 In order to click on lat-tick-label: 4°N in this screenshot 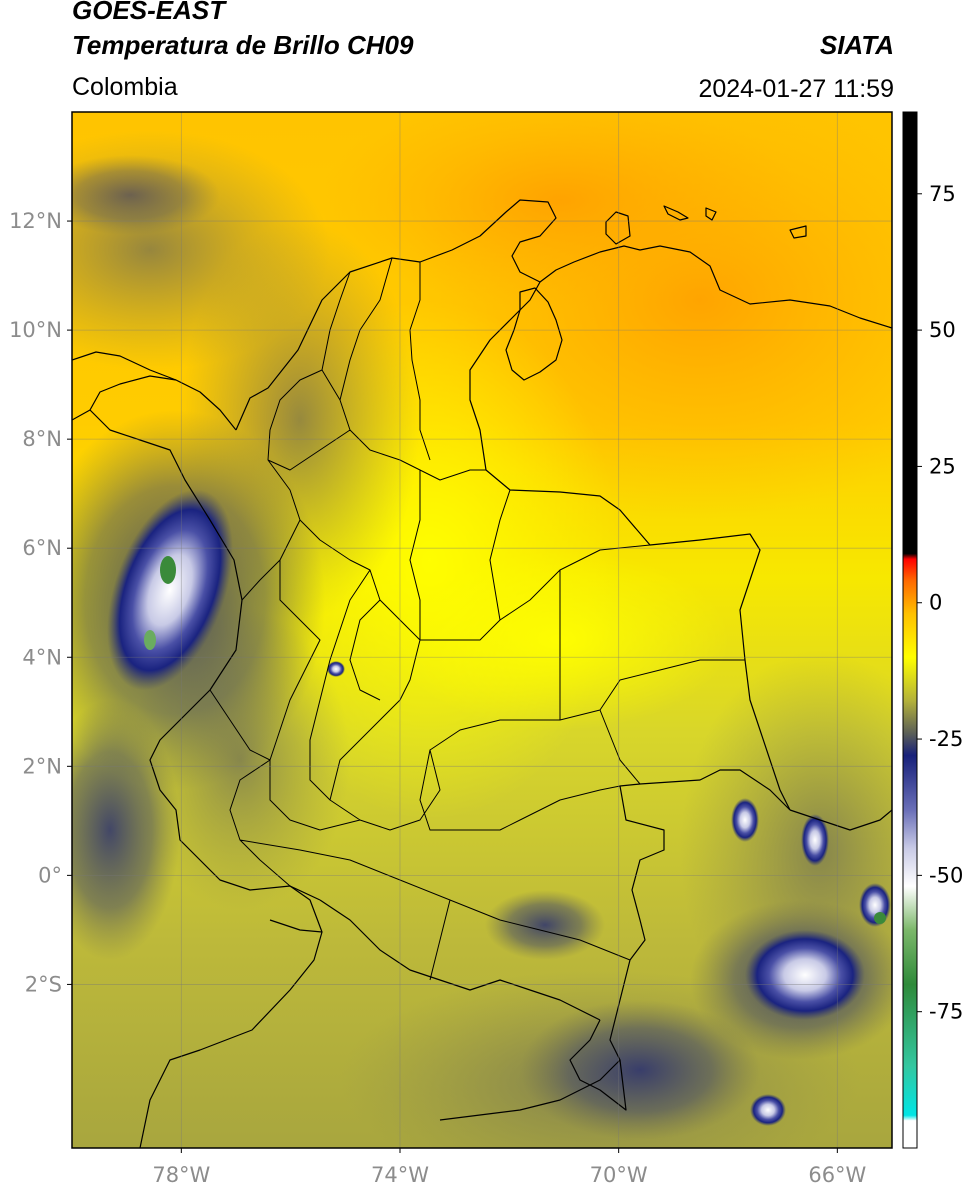, I will do `click(42, 657)`.